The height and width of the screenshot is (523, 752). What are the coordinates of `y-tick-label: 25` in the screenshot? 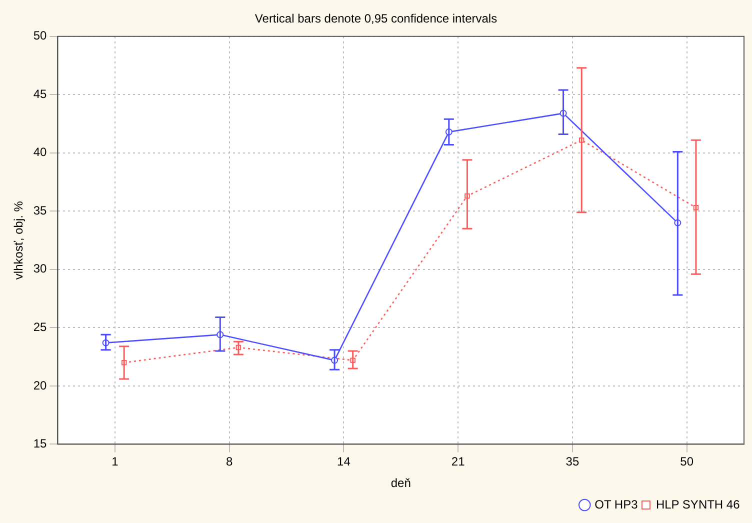 It's located at (40, 327).